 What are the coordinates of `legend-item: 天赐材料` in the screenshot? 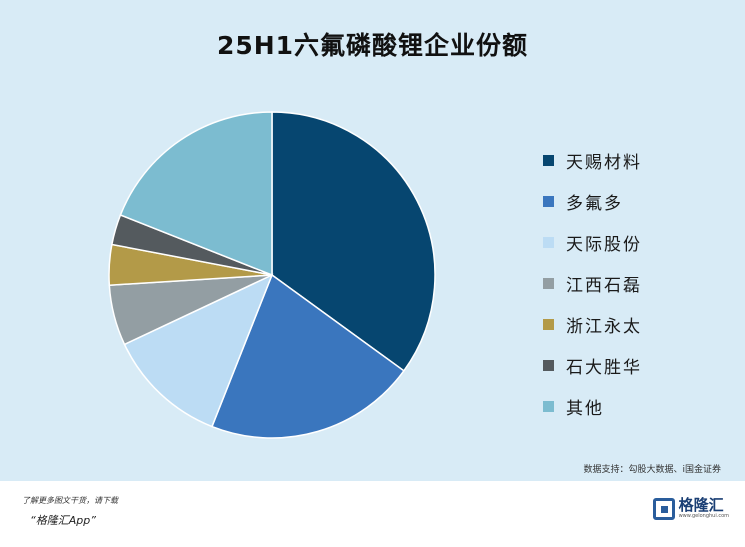 It's located at (592, 160).